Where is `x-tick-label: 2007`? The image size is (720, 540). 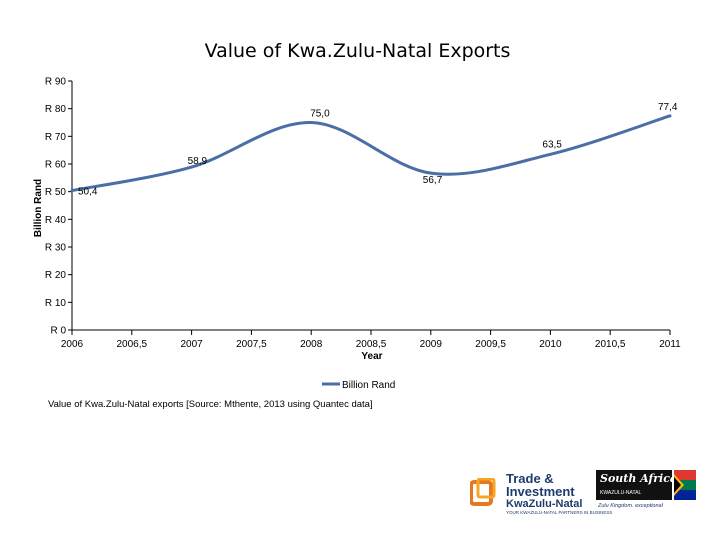 x-tick-label: 2007 is located at coordinates (191, 344).